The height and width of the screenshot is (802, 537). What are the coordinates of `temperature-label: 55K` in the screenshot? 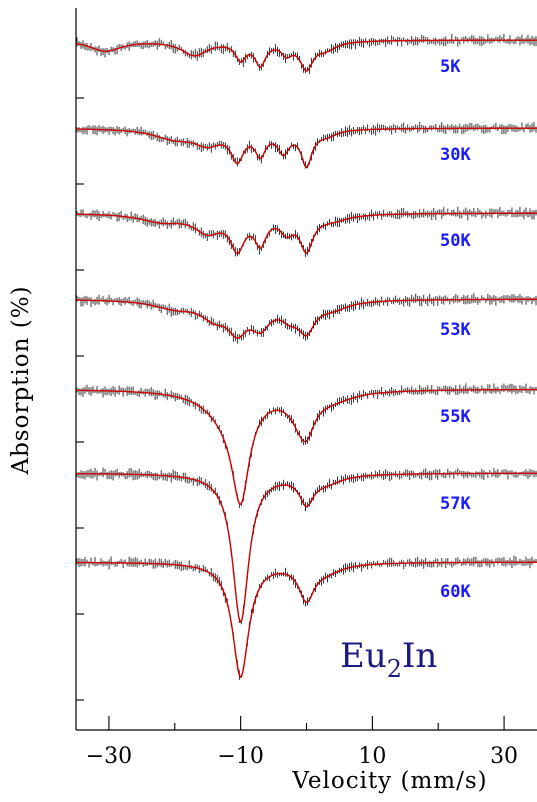 It's located at (455, 417).